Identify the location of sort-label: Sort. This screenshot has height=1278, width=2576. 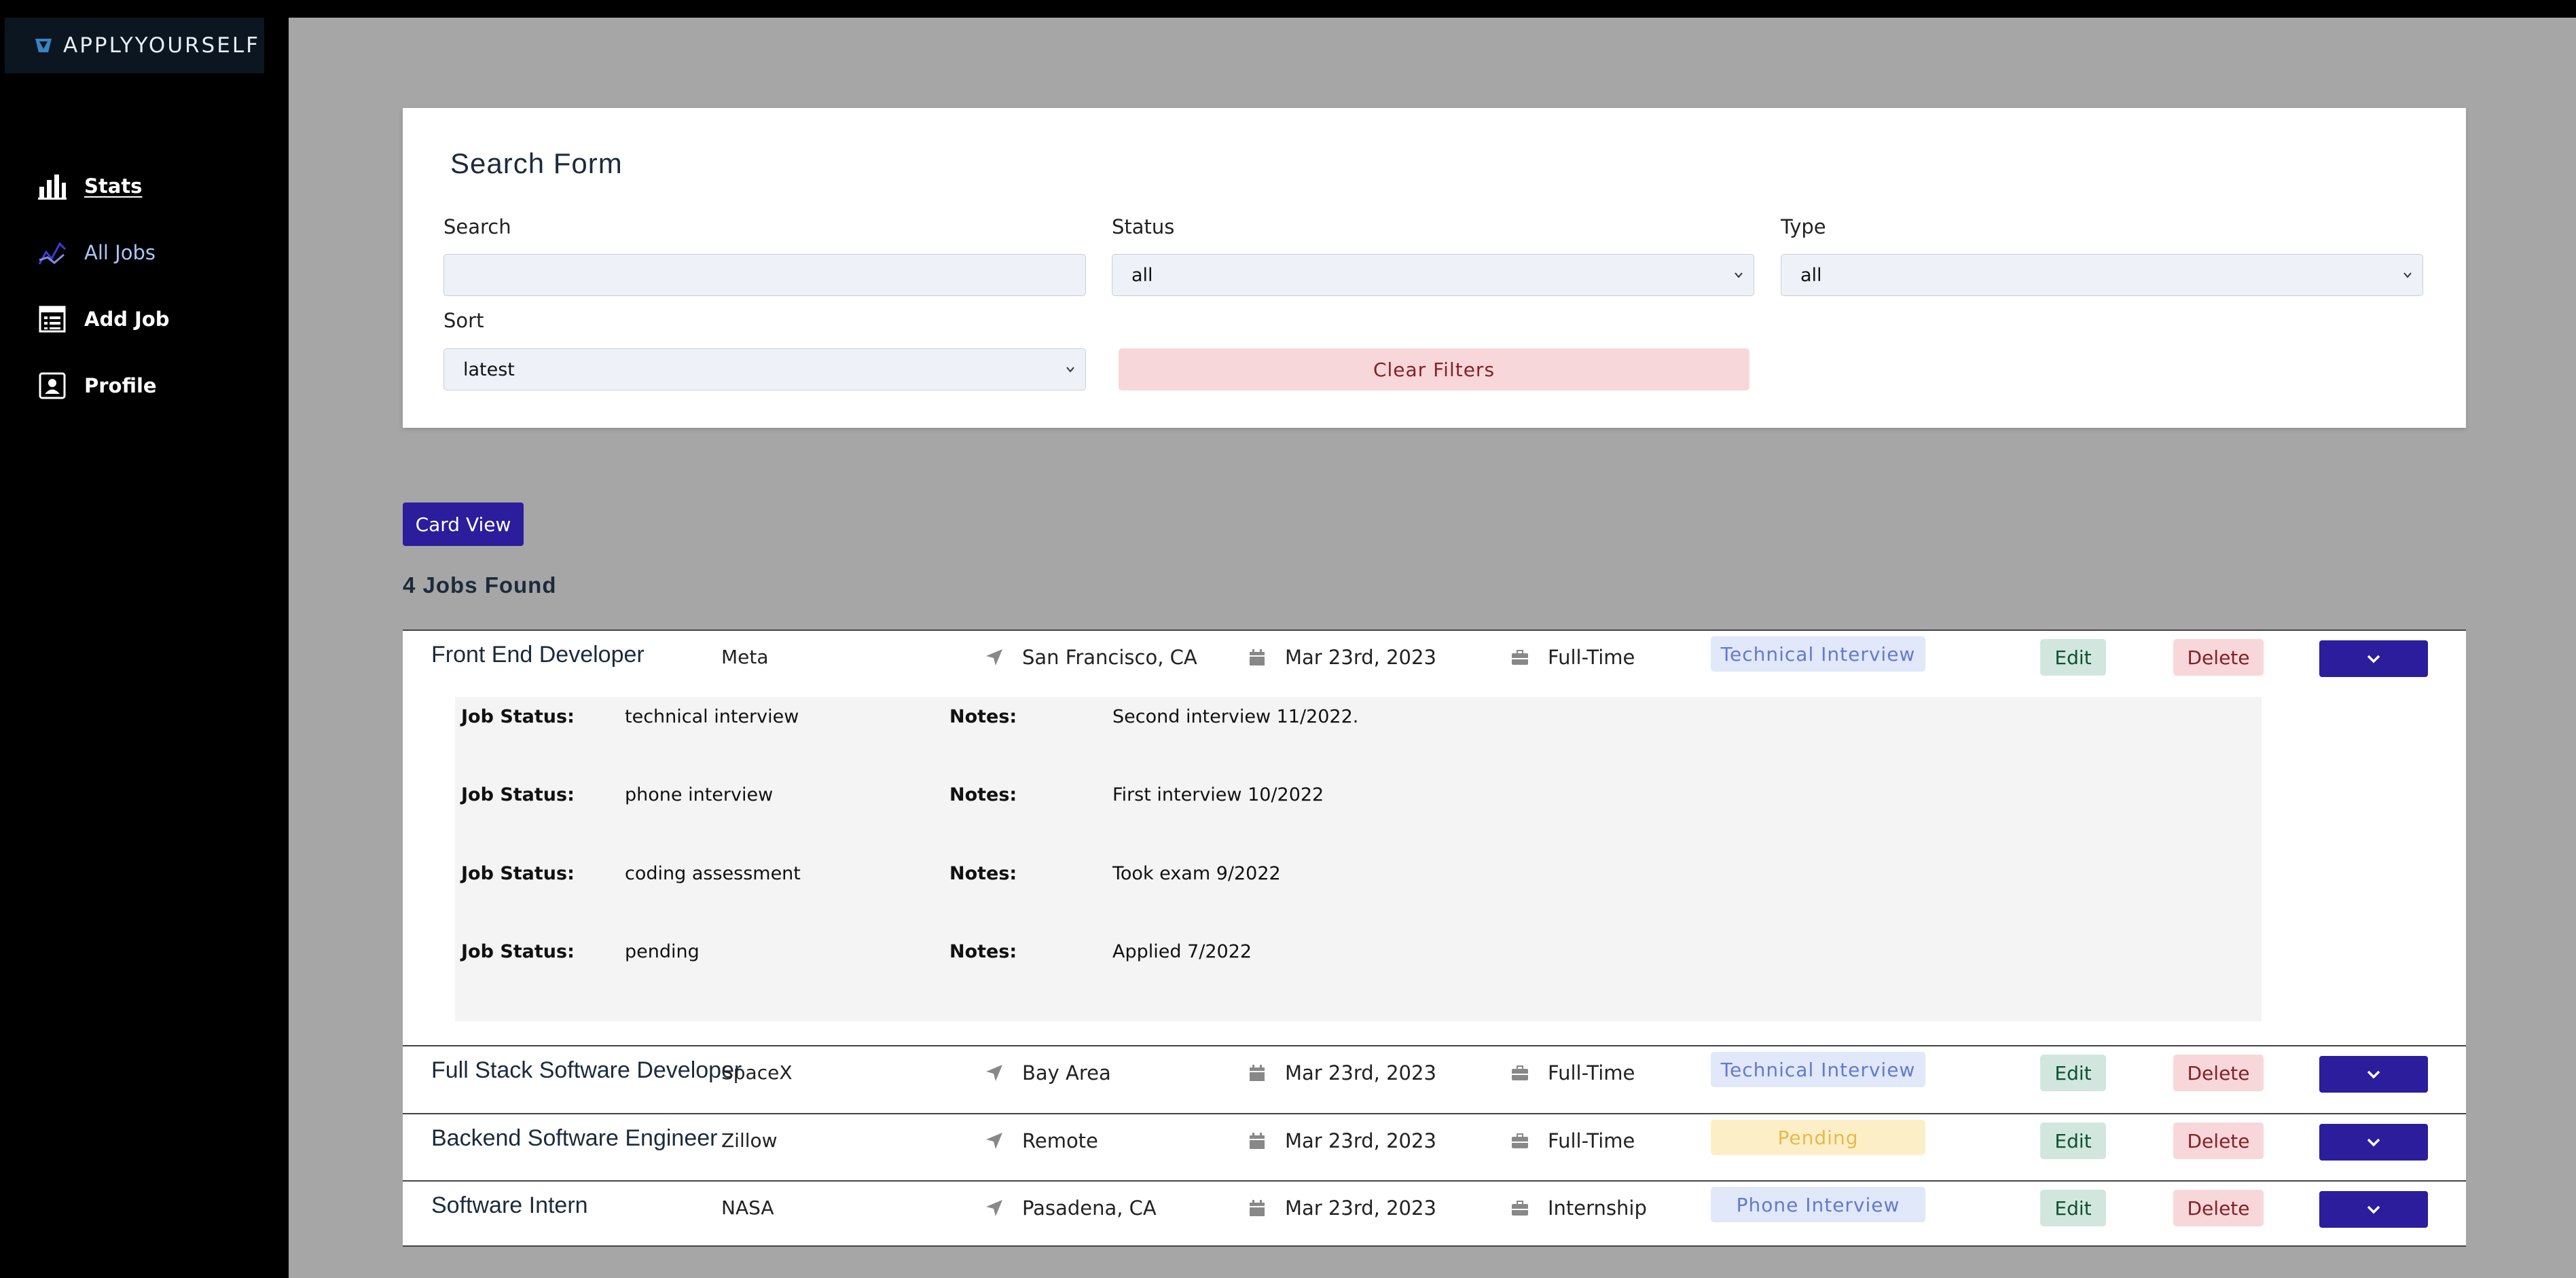
(463, 320).